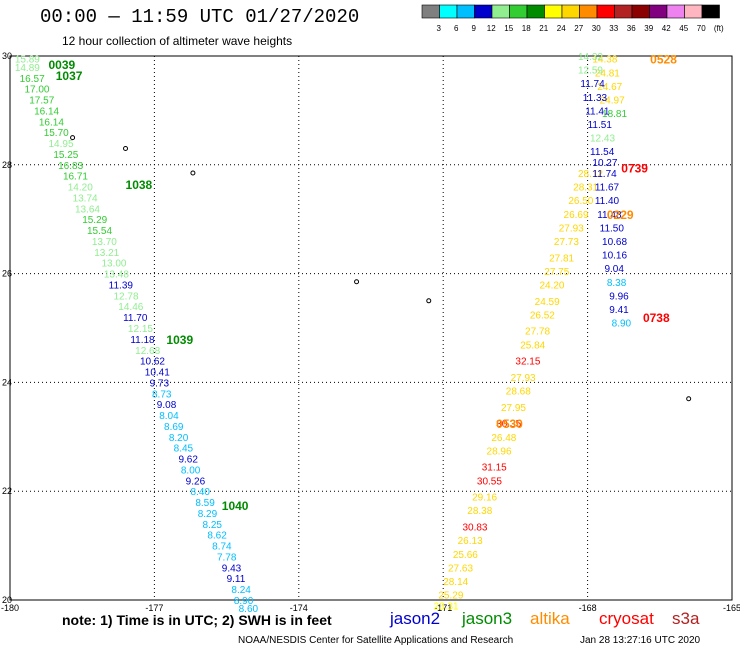 Image resolution: width=740 pixels, height=650 pixels. I want to click on colorbar-label: 3, so click(439, 28).